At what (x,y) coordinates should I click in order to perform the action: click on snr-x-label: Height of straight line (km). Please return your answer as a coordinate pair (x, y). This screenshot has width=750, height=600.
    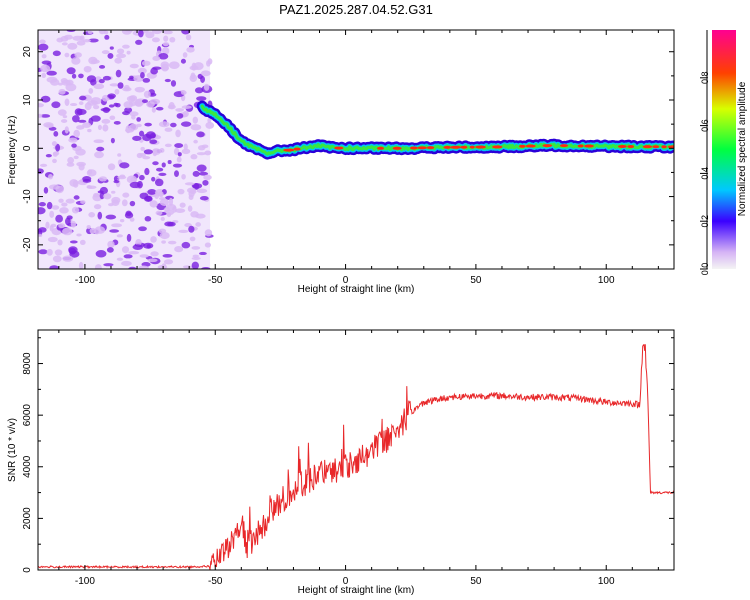
    Looking at the image, I should click on (356, 590).